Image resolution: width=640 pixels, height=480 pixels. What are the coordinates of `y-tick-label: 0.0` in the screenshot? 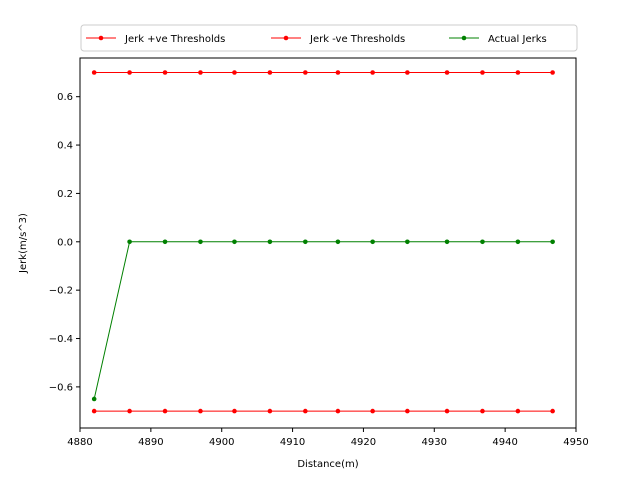 It's located at (65, 242).